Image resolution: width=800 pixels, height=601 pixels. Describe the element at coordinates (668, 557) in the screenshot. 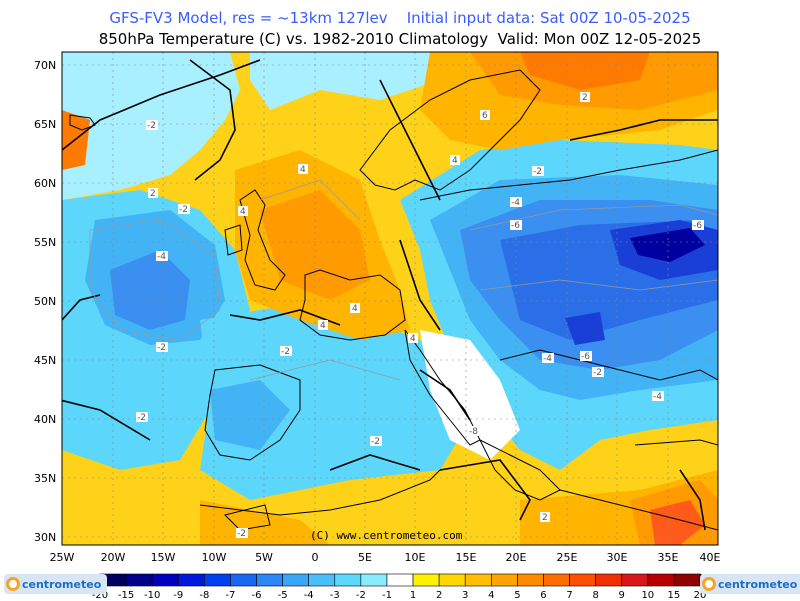

I see `lon-label: 35E` at that location.